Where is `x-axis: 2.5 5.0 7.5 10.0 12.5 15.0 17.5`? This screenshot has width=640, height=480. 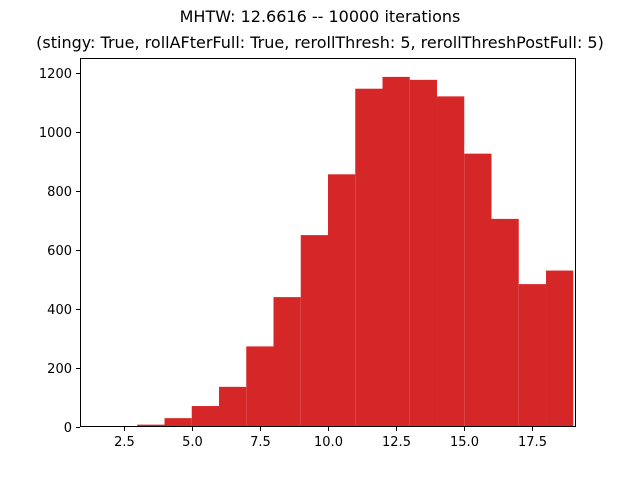 x-axis: 2.5 5.0 7.5 10.0 12.5 15.0 17.5 is located at coordinates (330, 438).